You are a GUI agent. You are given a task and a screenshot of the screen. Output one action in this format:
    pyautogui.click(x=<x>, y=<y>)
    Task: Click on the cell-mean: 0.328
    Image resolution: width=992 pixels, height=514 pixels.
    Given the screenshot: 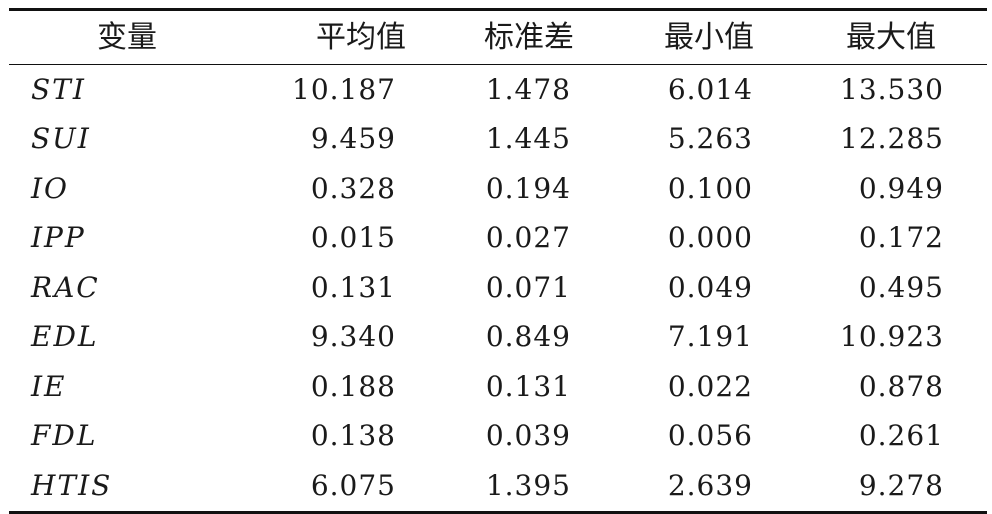 What is the action you would take?
    pyautogui.click(x=353, y=188)
    